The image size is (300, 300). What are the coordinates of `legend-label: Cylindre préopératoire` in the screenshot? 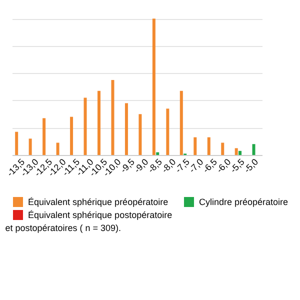 It's located at (243, 202).